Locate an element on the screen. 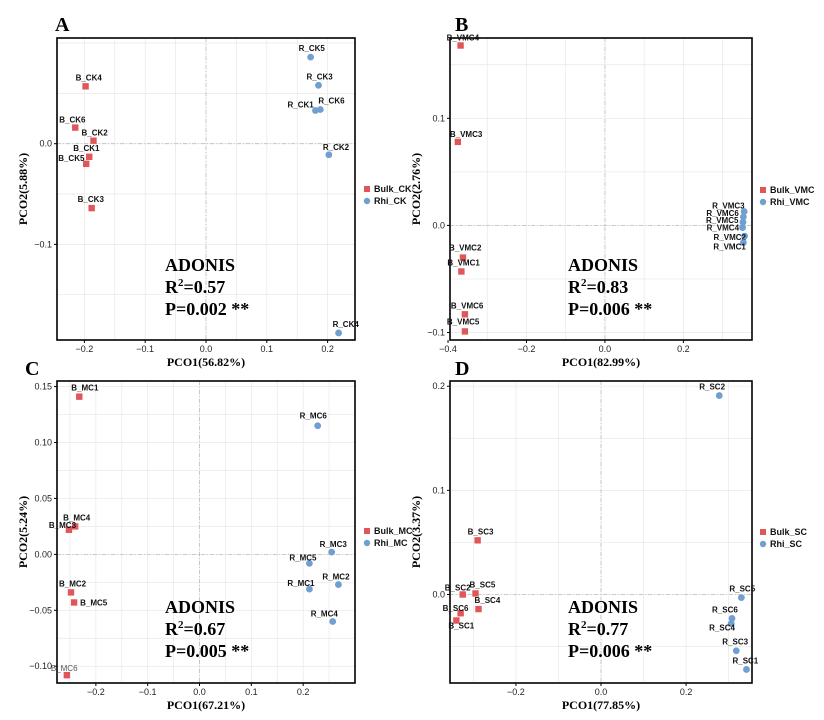 The image size is (824, 720). point-label: B_VMC2 is located at coordinates (465, 248).